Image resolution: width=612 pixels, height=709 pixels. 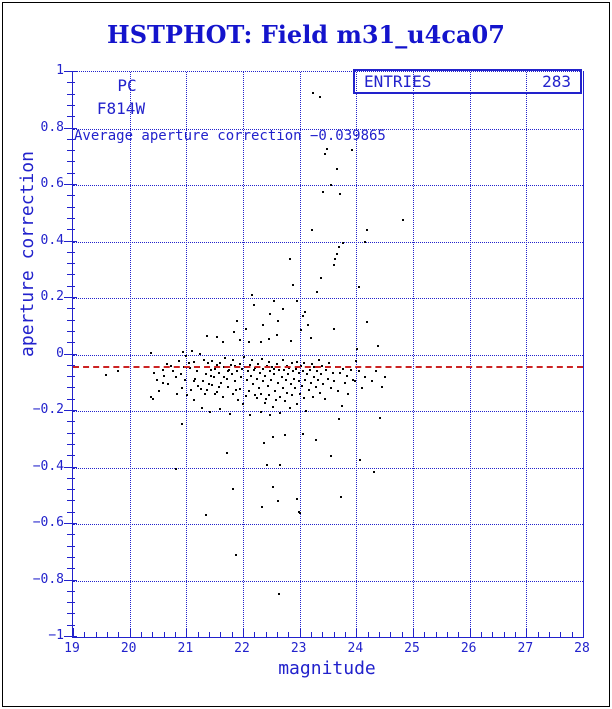 I want to click on filter-label: F814W, so click(x=121, y=108).